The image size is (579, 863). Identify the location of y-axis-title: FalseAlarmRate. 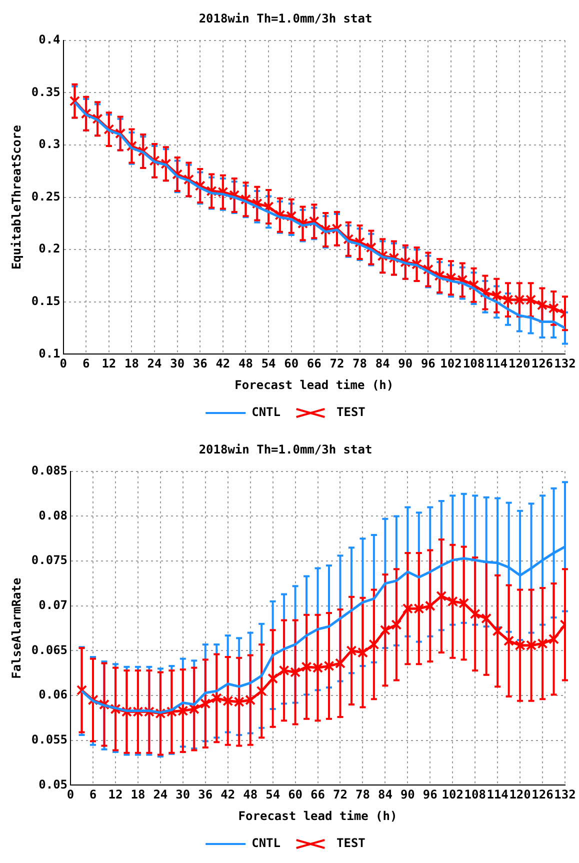
(16, 628).